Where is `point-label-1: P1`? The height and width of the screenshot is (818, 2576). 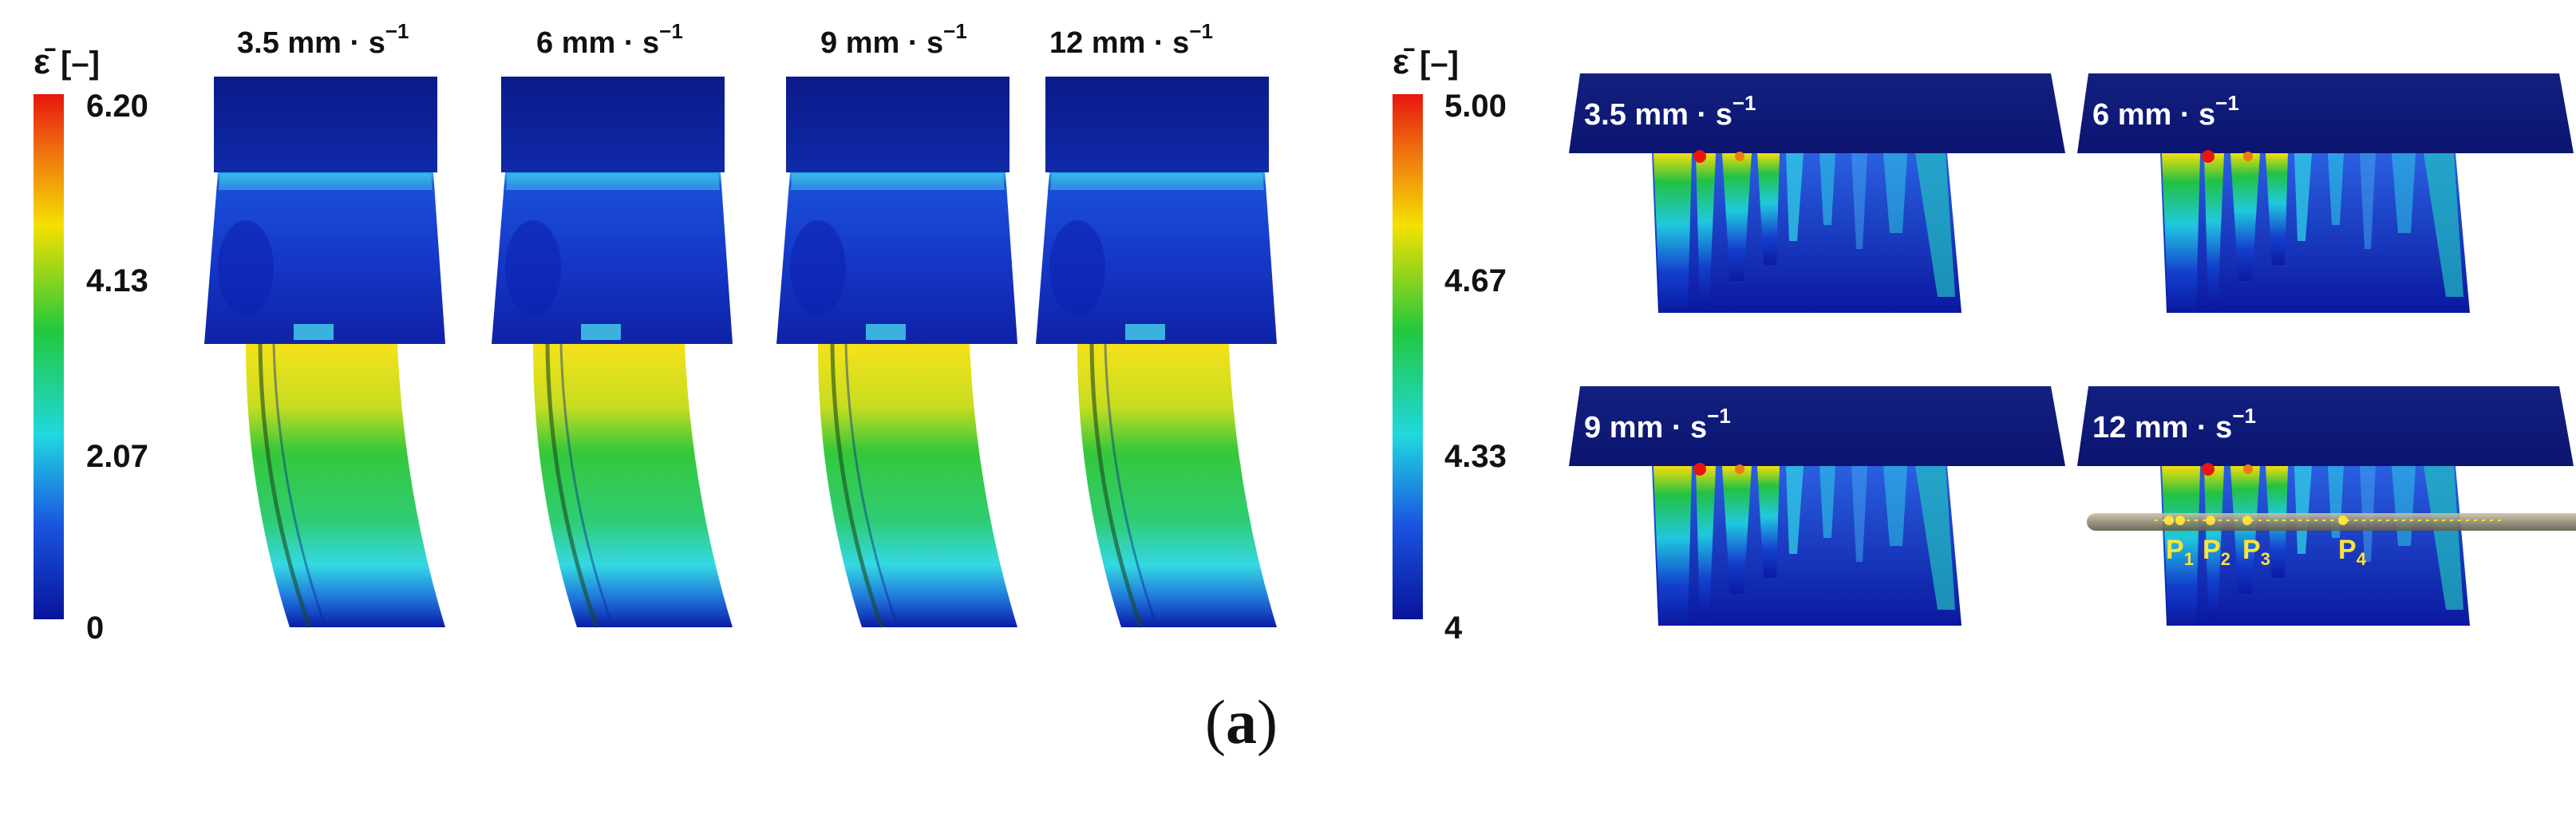
point-label-1: P1 is located at coordinates (2180, 552).